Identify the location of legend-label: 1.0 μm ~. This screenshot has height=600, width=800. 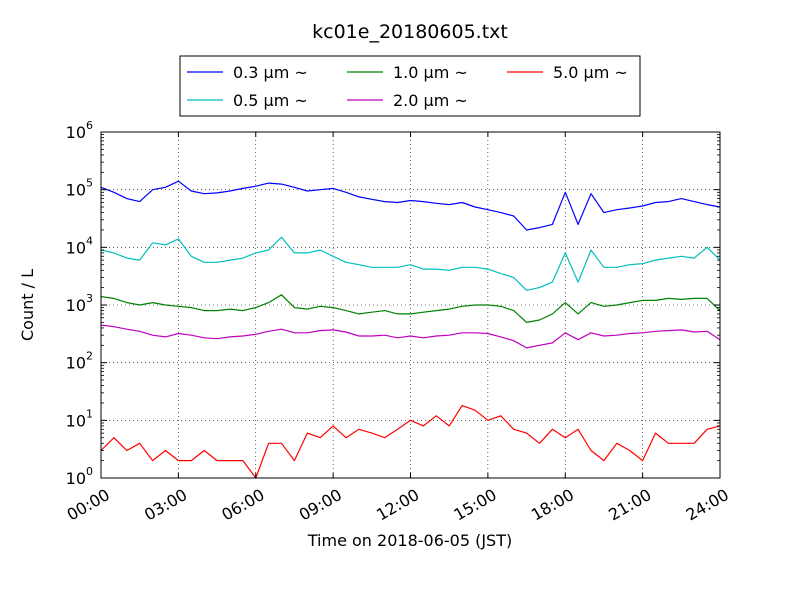
(430, 72).